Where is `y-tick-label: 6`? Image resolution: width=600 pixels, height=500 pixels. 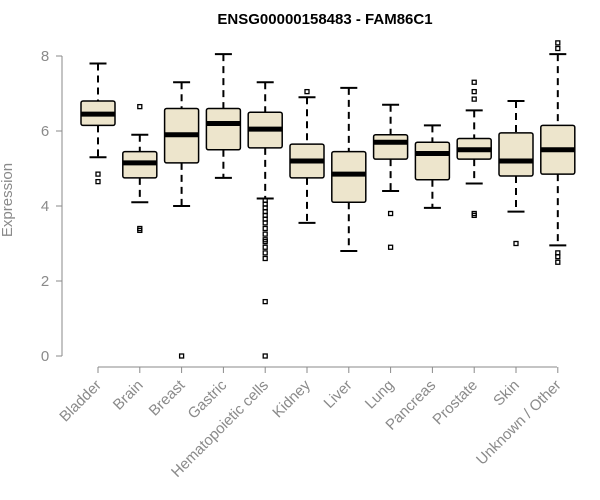
y-tick-label: 6 is located at coordinates (45, 131).